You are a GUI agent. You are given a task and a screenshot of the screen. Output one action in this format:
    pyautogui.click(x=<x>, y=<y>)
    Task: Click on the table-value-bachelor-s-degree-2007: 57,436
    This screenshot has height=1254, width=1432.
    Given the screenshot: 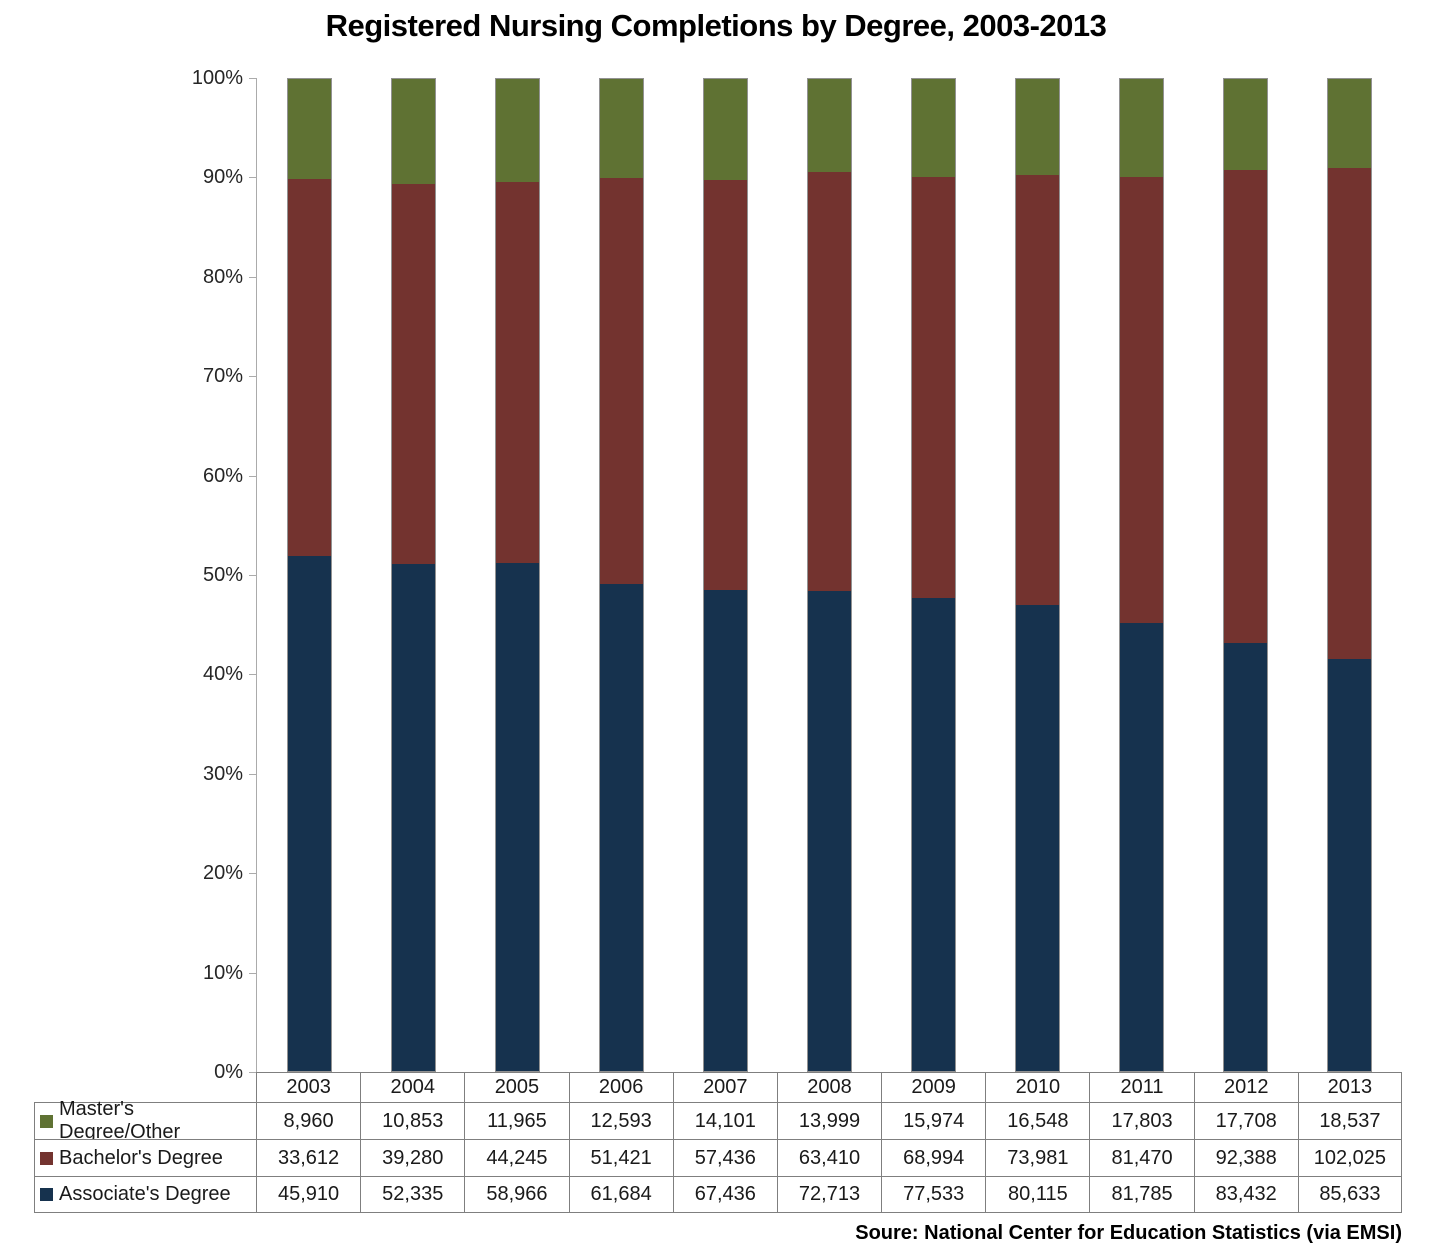 What is the action you would take?
    pyautogui.click(x=724, y=1157)
    